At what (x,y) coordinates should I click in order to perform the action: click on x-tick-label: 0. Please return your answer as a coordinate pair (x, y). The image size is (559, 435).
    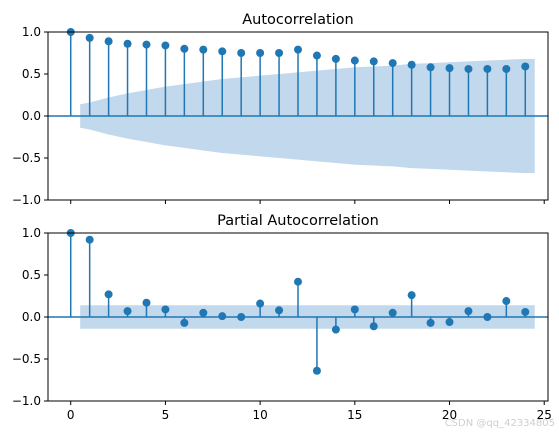
    Looking at the image, I should click on (71, 415).